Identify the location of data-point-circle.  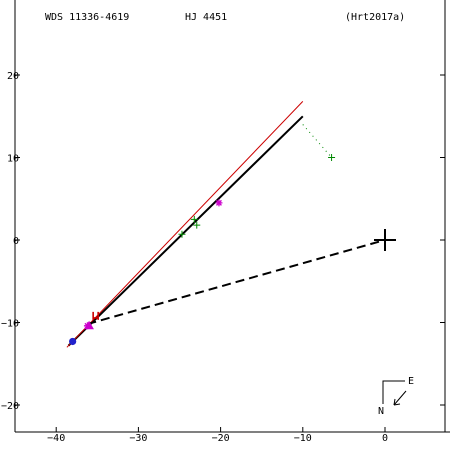
(73, 341).